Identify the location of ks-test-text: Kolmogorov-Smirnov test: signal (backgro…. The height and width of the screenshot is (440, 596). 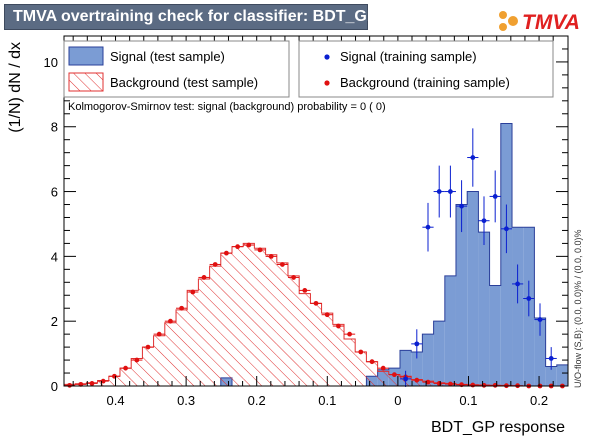
(227, 107).